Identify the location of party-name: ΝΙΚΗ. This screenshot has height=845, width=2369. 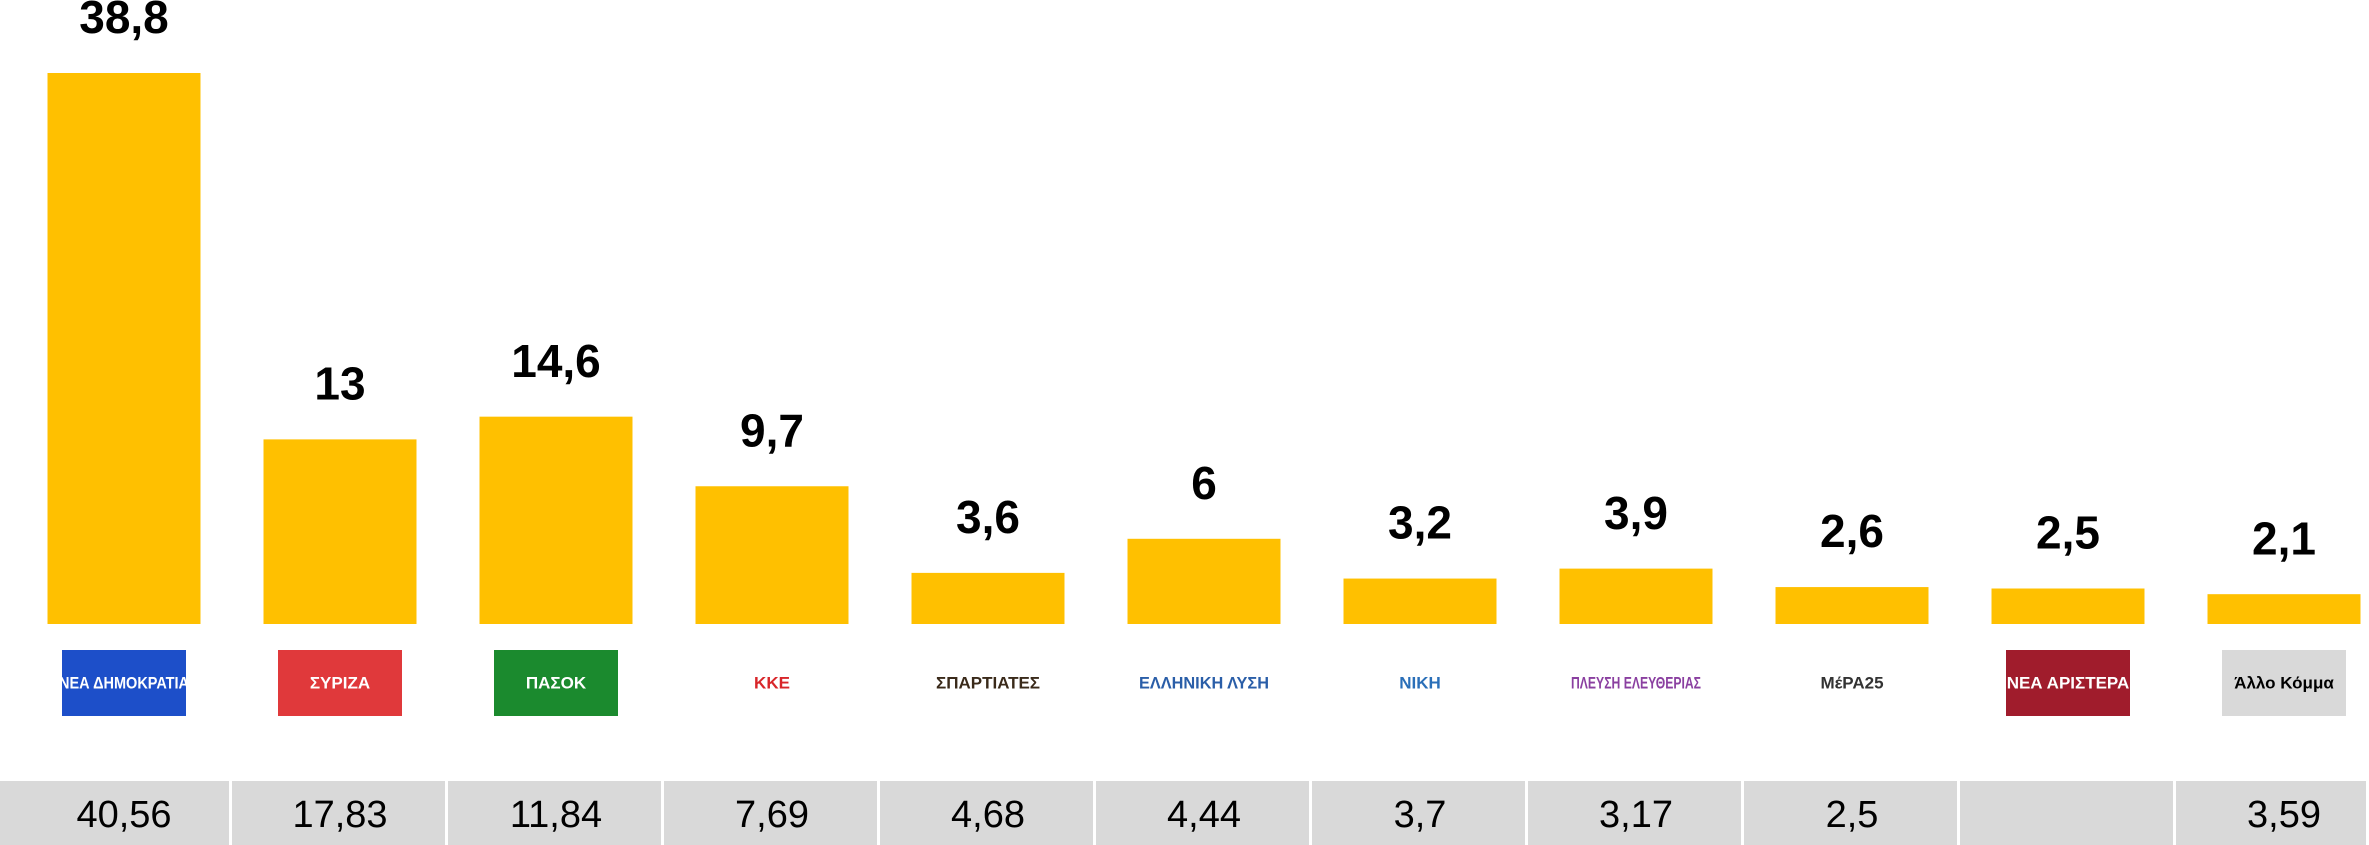
(1420, 682).